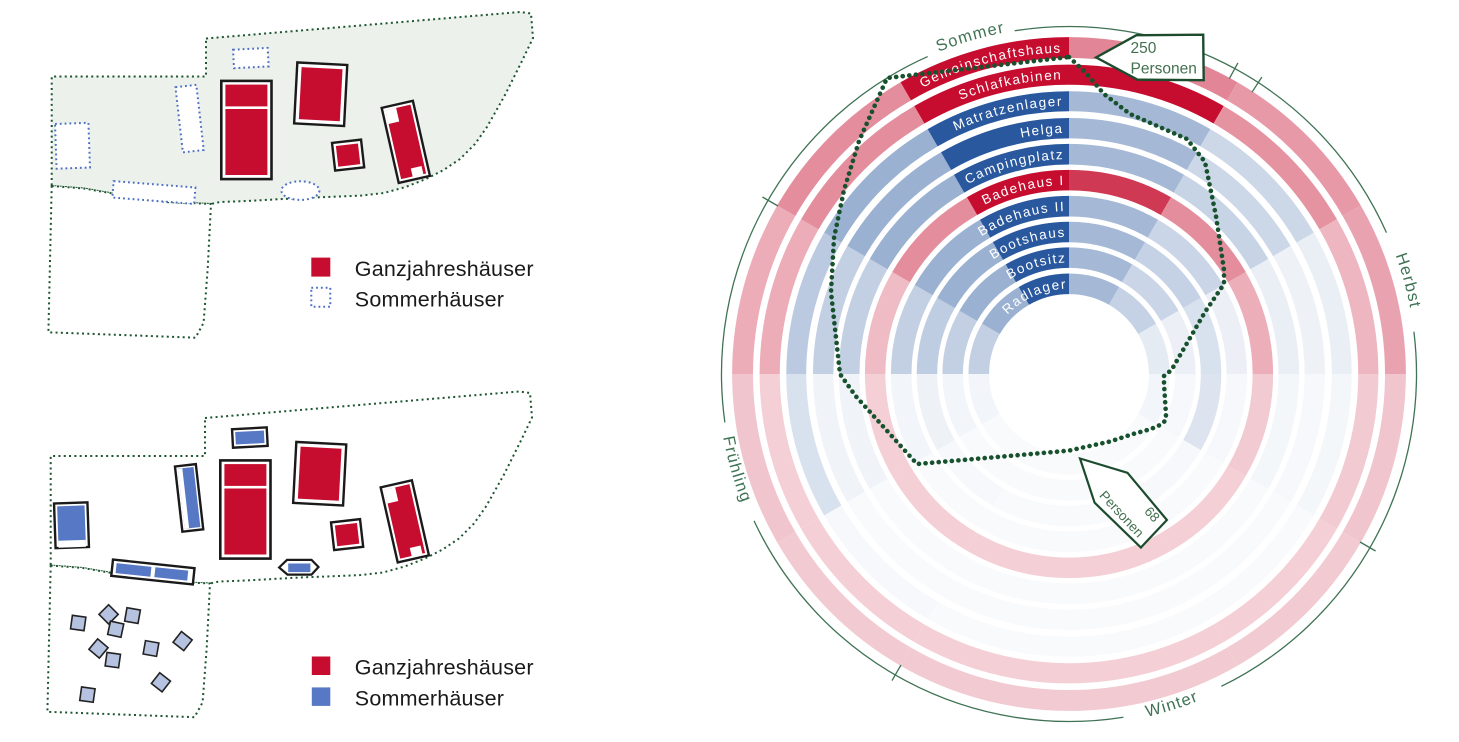 The width and height of the screenshot is (1459, 742). What do you see at coordinates (1164, 69) in the screenshot?
I see `svg-text: Personen` at bounding box center [1164, 69].